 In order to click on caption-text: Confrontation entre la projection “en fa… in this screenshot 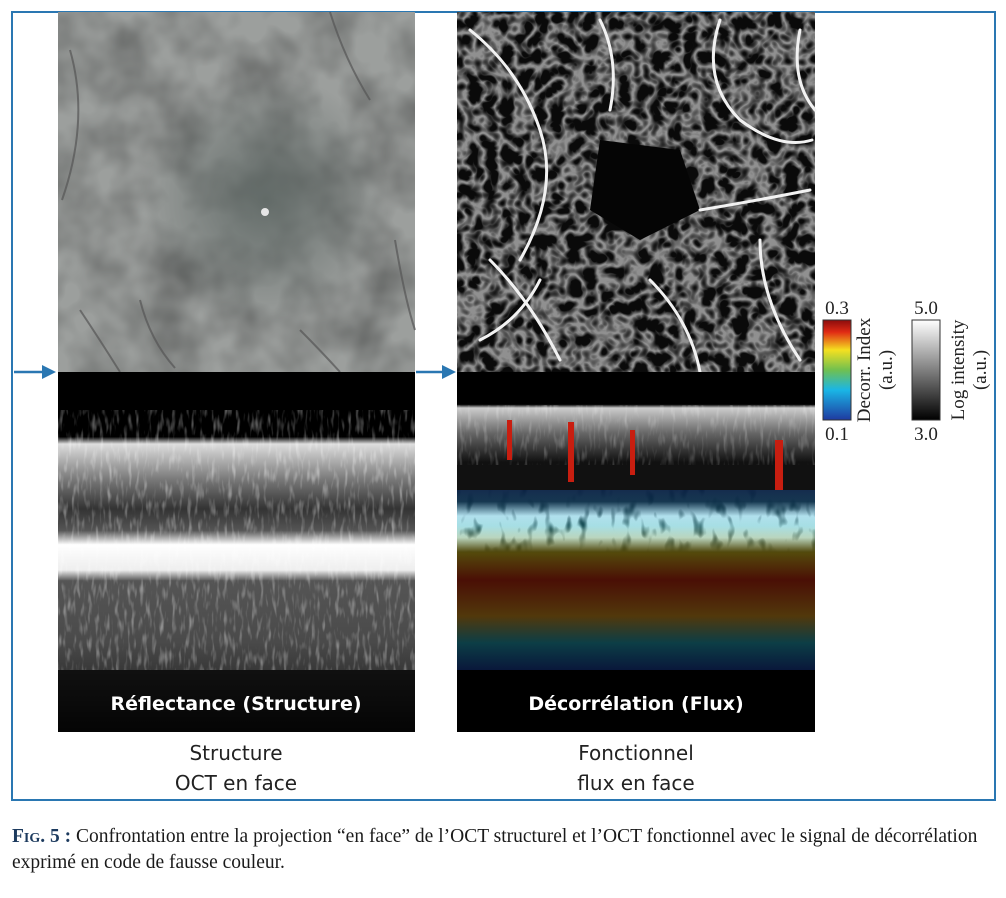, I will do `click(495, 849)`.